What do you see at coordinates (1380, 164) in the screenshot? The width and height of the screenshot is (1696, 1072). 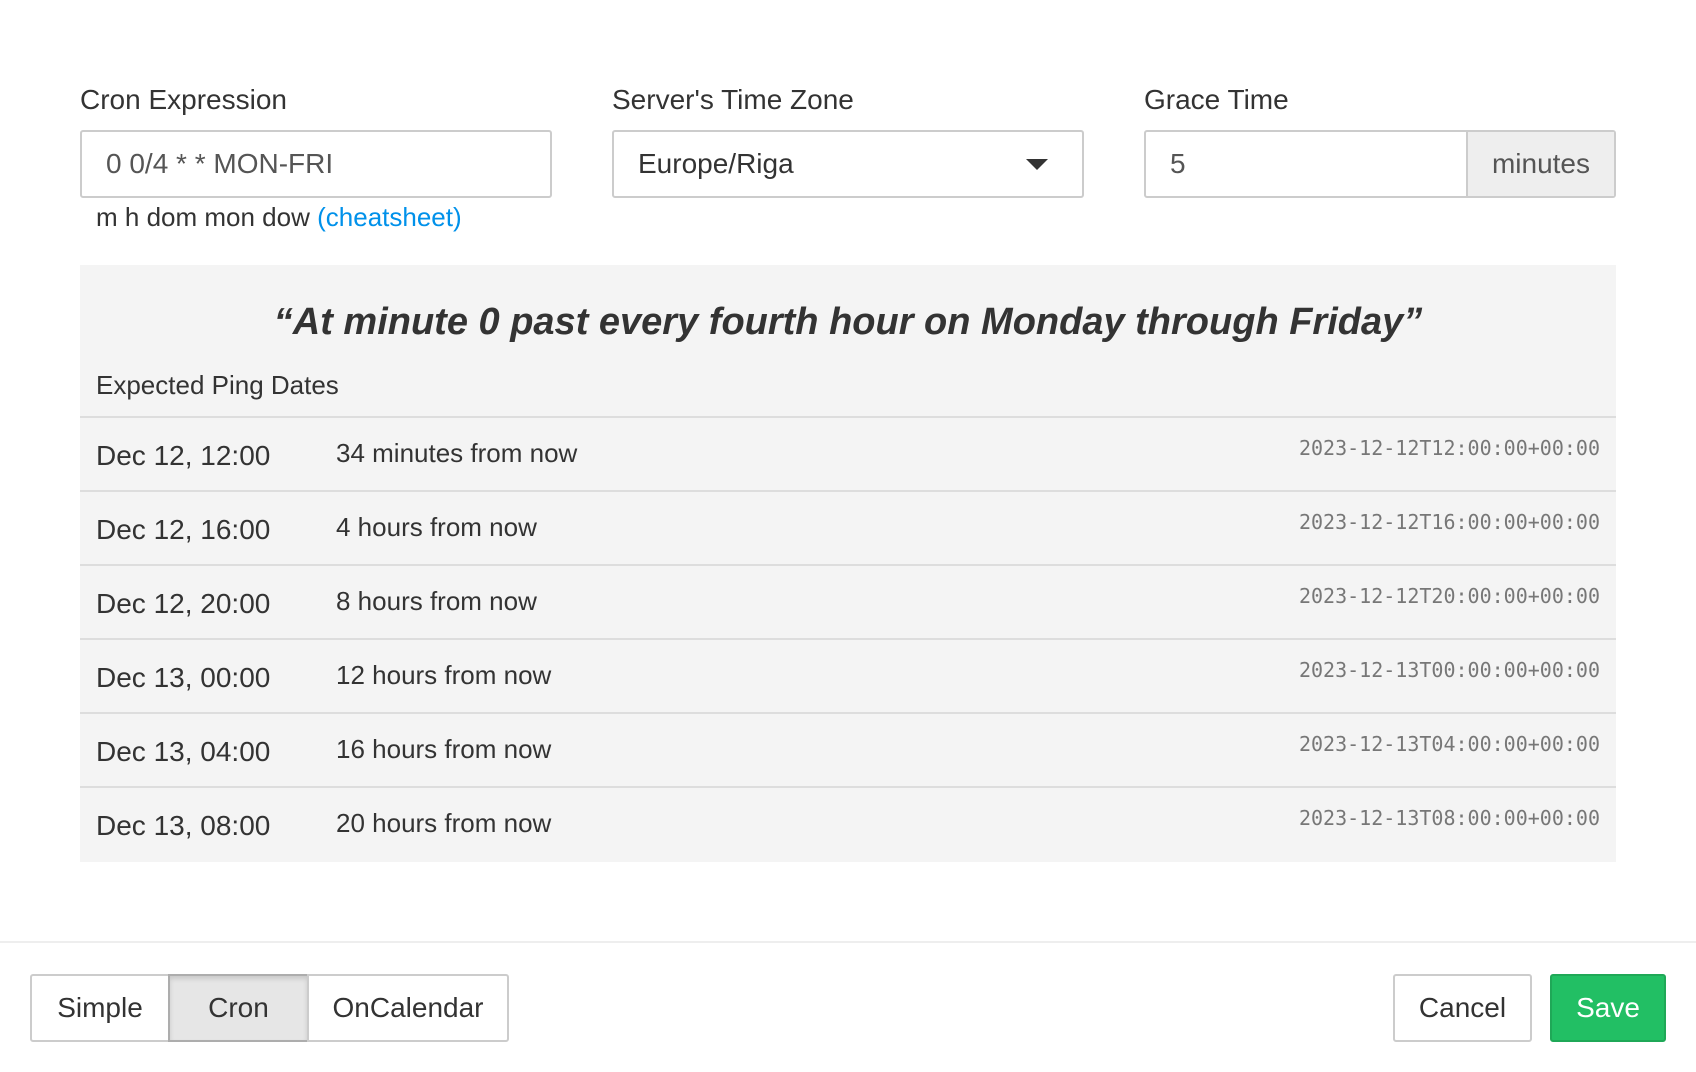 I see `grace-time-input: 5 minutes` at bounding box center [1380, 164].